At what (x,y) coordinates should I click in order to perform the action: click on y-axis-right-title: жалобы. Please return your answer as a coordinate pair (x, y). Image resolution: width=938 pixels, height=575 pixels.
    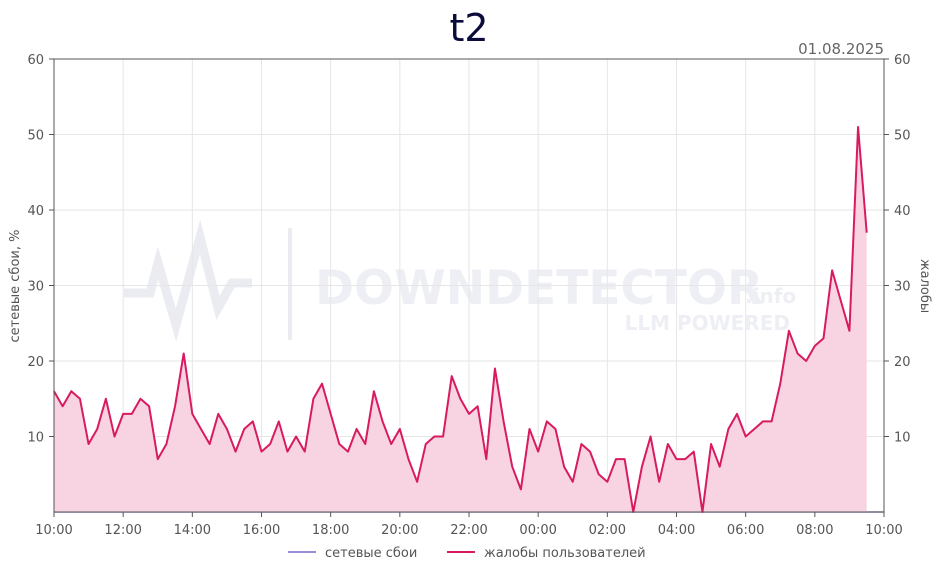
    Looking at the image, I should click on (924, 286).